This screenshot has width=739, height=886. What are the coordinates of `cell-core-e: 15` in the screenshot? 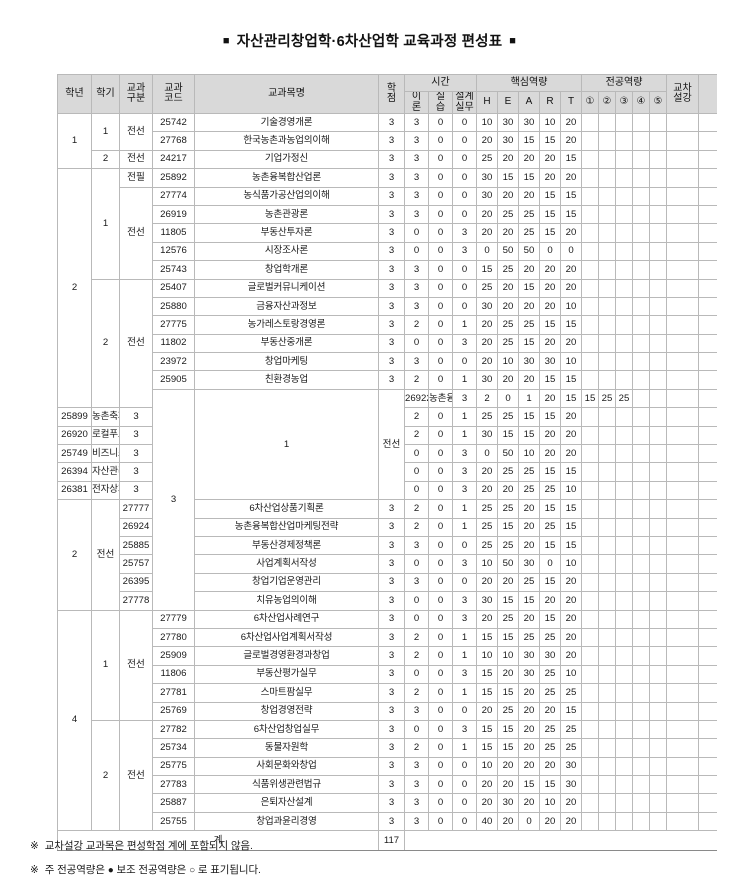 It's located at (508, 435).